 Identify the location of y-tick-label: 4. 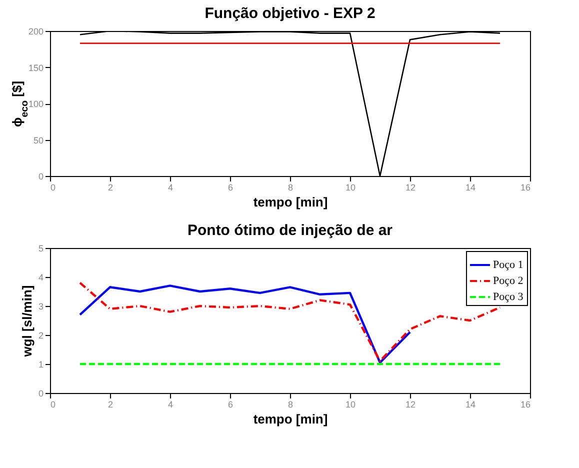
(41, 277).